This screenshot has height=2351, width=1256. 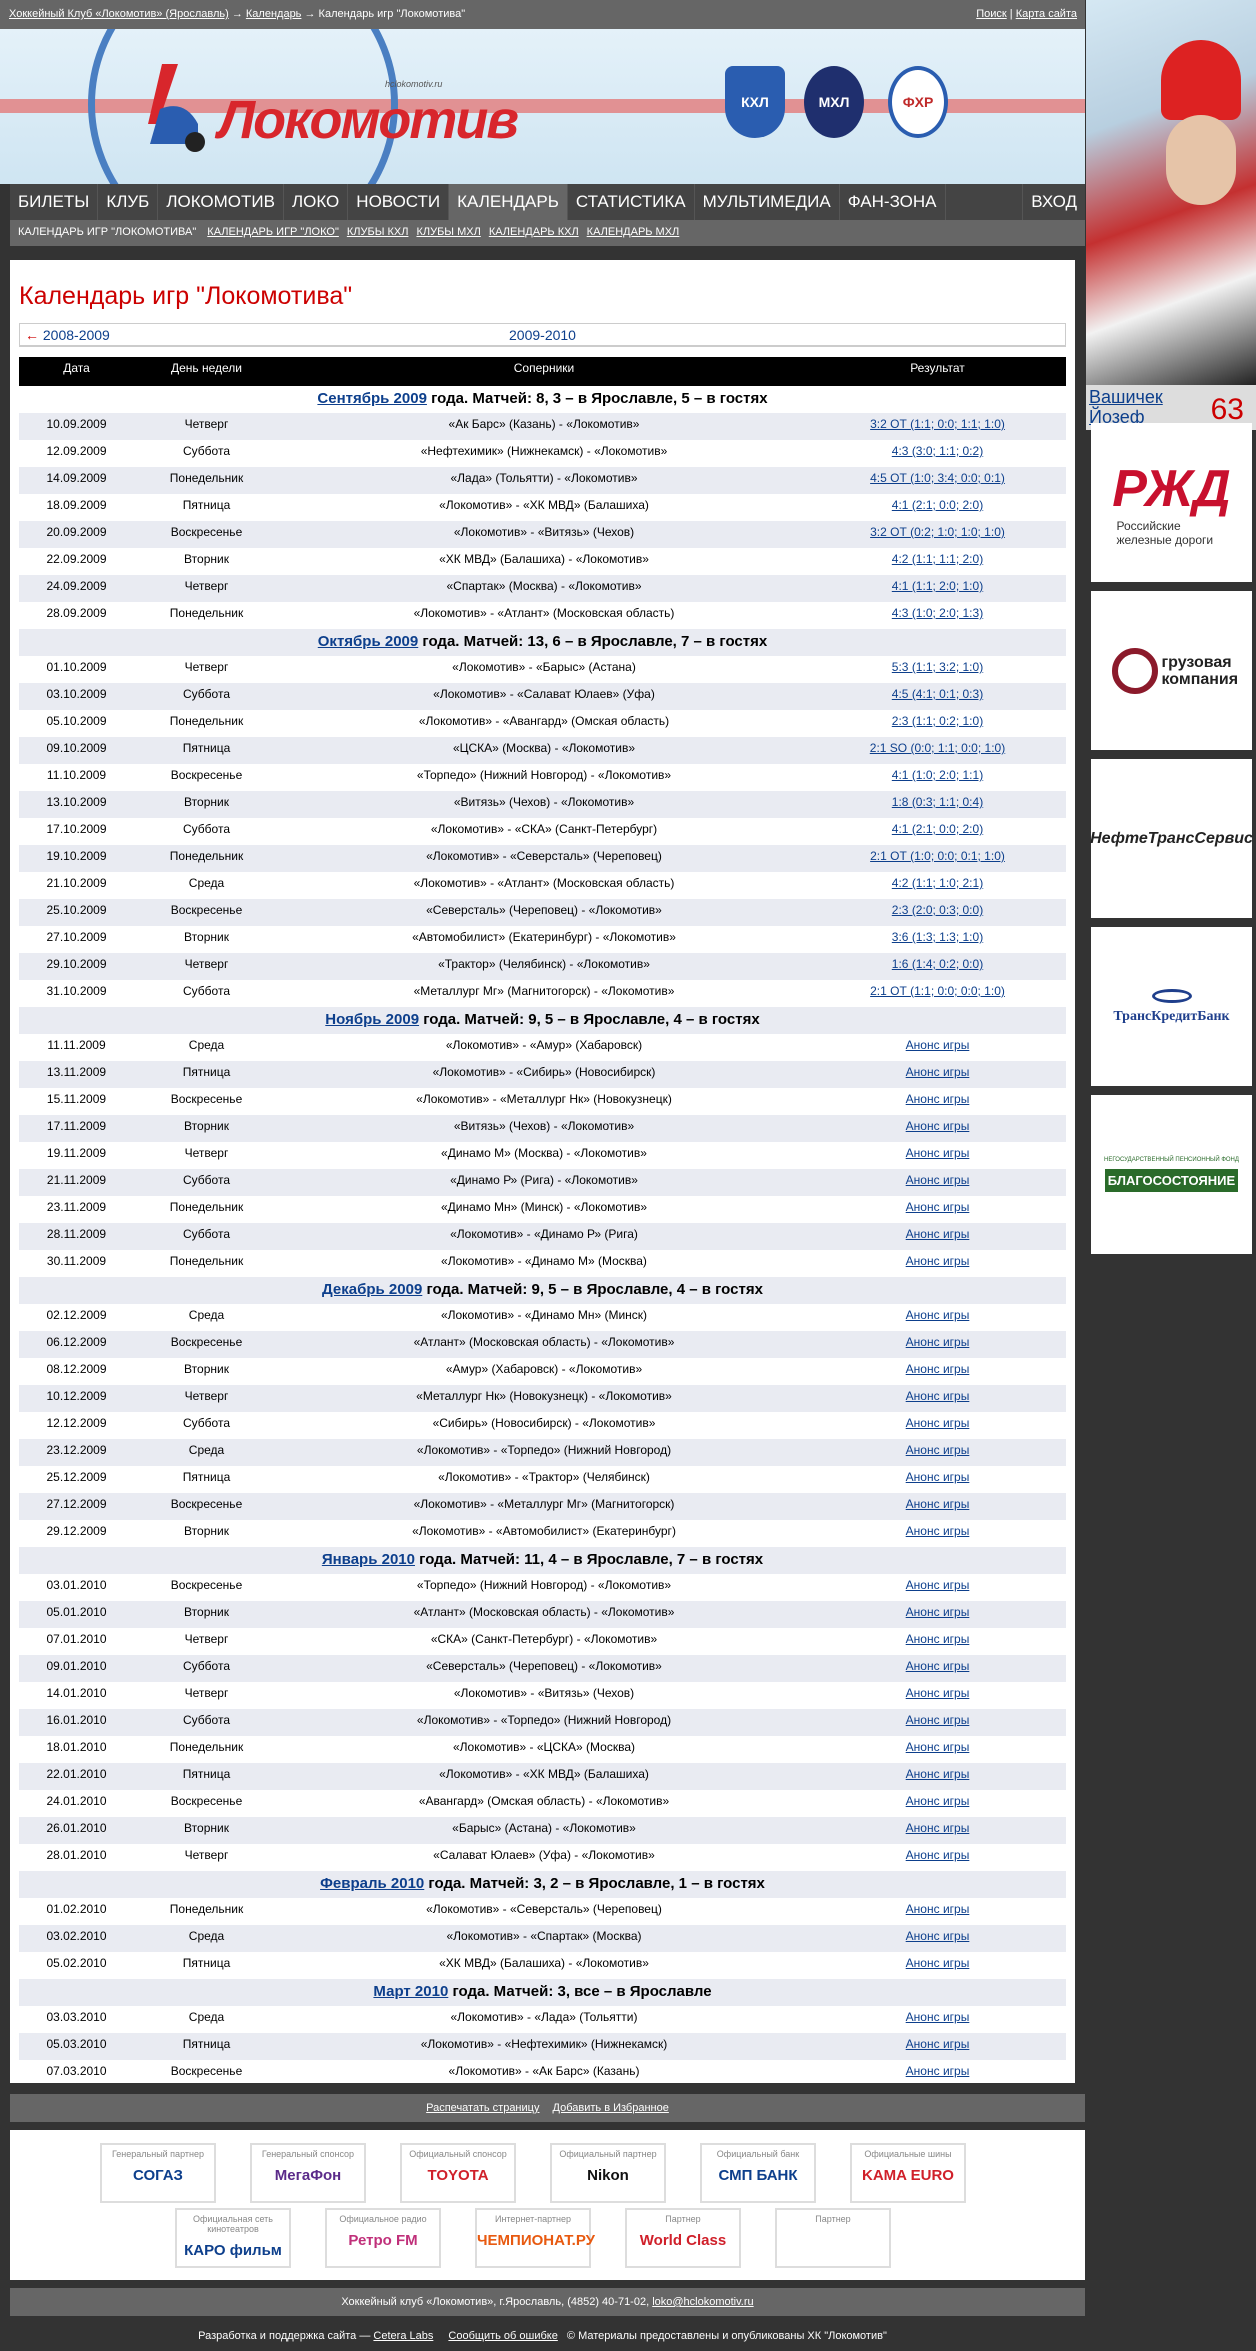 I want to click on month-link: Сентябрь 2009, so click(x=372, y=398).